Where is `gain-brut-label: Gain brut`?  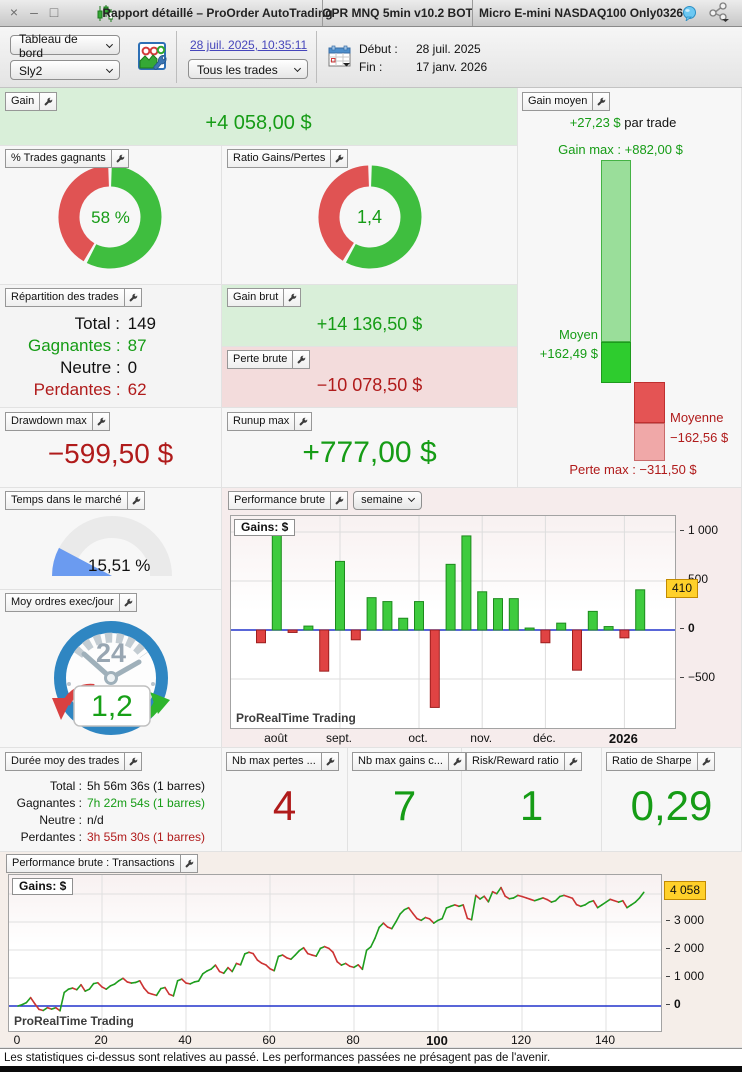
gain-brut-label: Gain brut is located at coordinates (256, 297).